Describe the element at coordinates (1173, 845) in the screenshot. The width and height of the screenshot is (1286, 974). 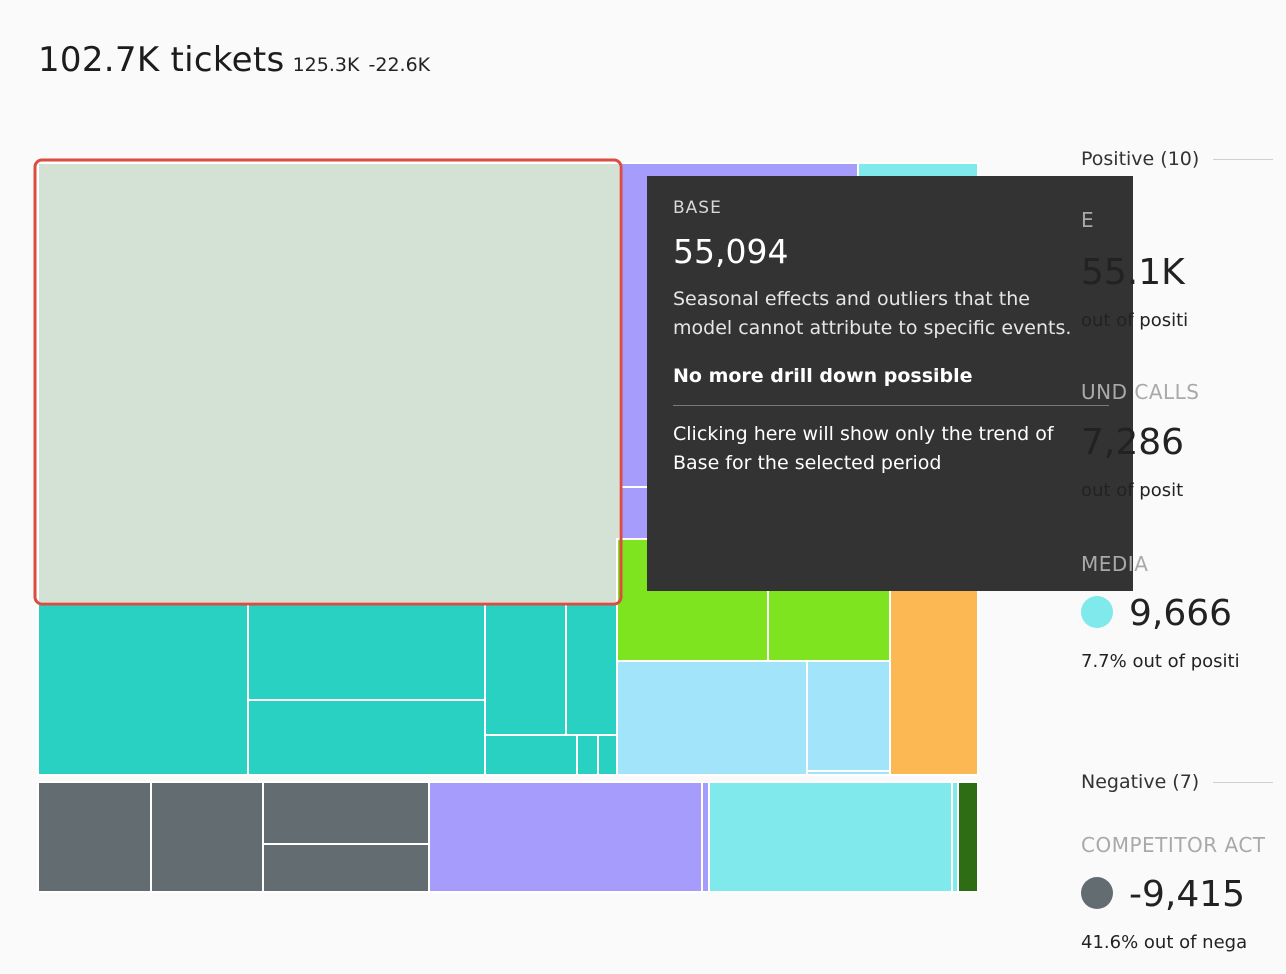
I see `legend-category: COMPETITOR ACT` at that location.